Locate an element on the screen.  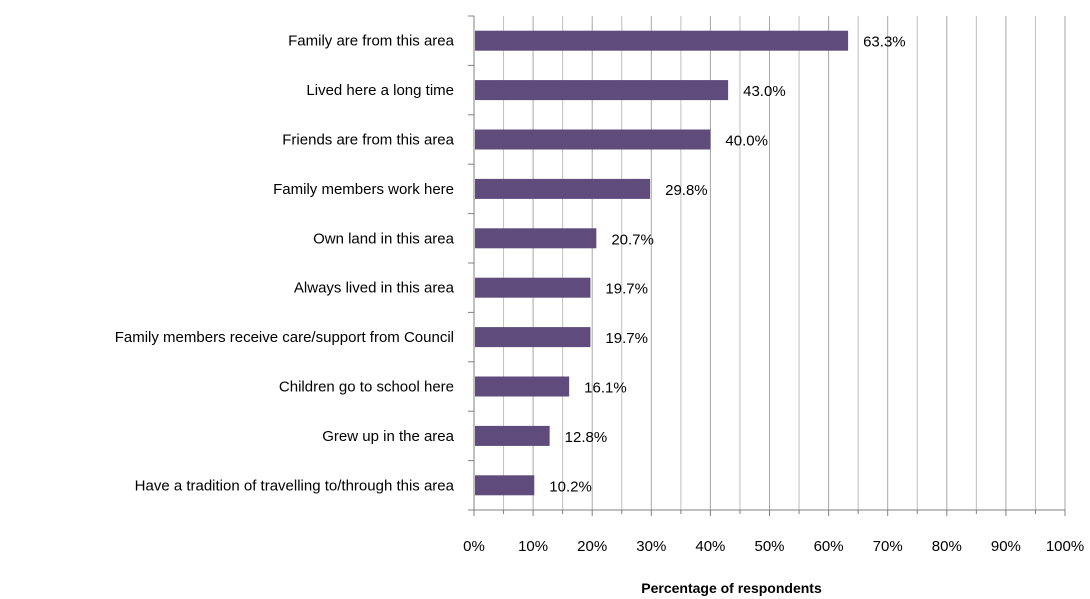
category-label: Always lived in this area is located at coordinates (374, 288).